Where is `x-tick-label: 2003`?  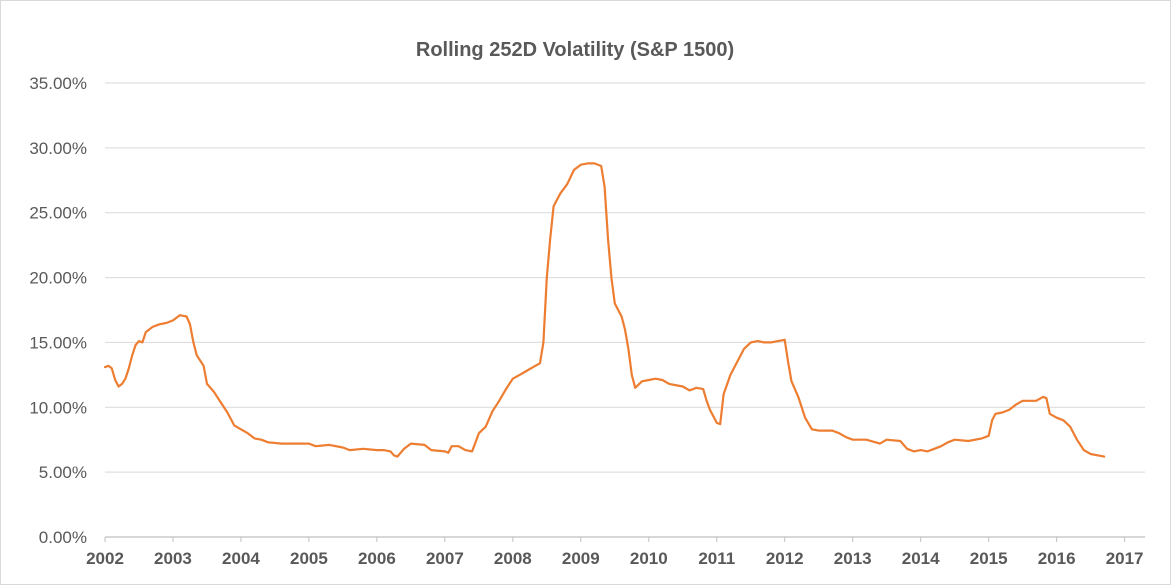 x-tick-label: 2003 is located at coordinates (173, 558).